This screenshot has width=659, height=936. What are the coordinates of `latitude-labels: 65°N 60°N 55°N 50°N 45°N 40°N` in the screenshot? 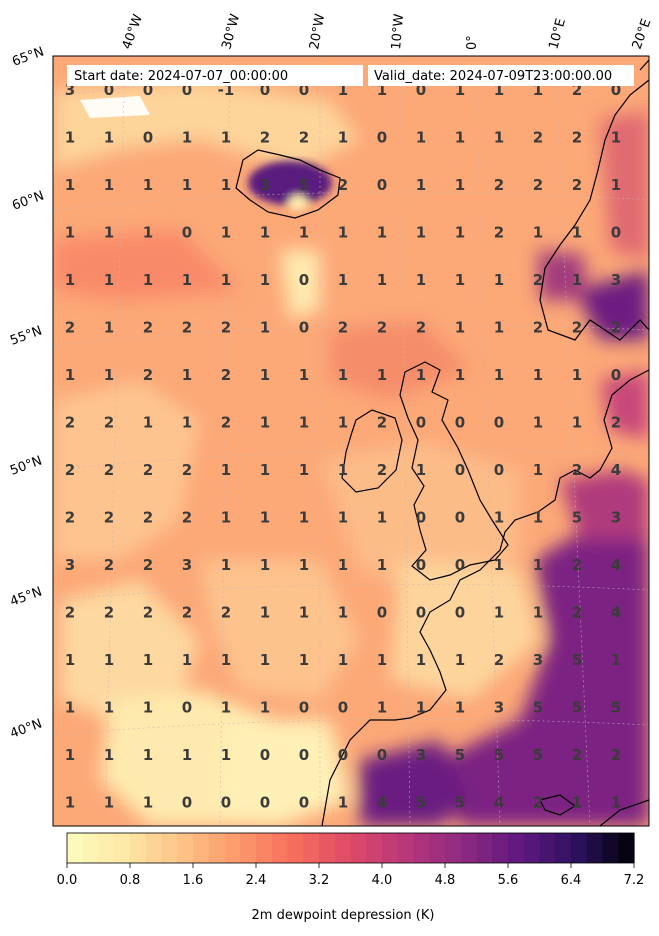 It's located at (27, 392).